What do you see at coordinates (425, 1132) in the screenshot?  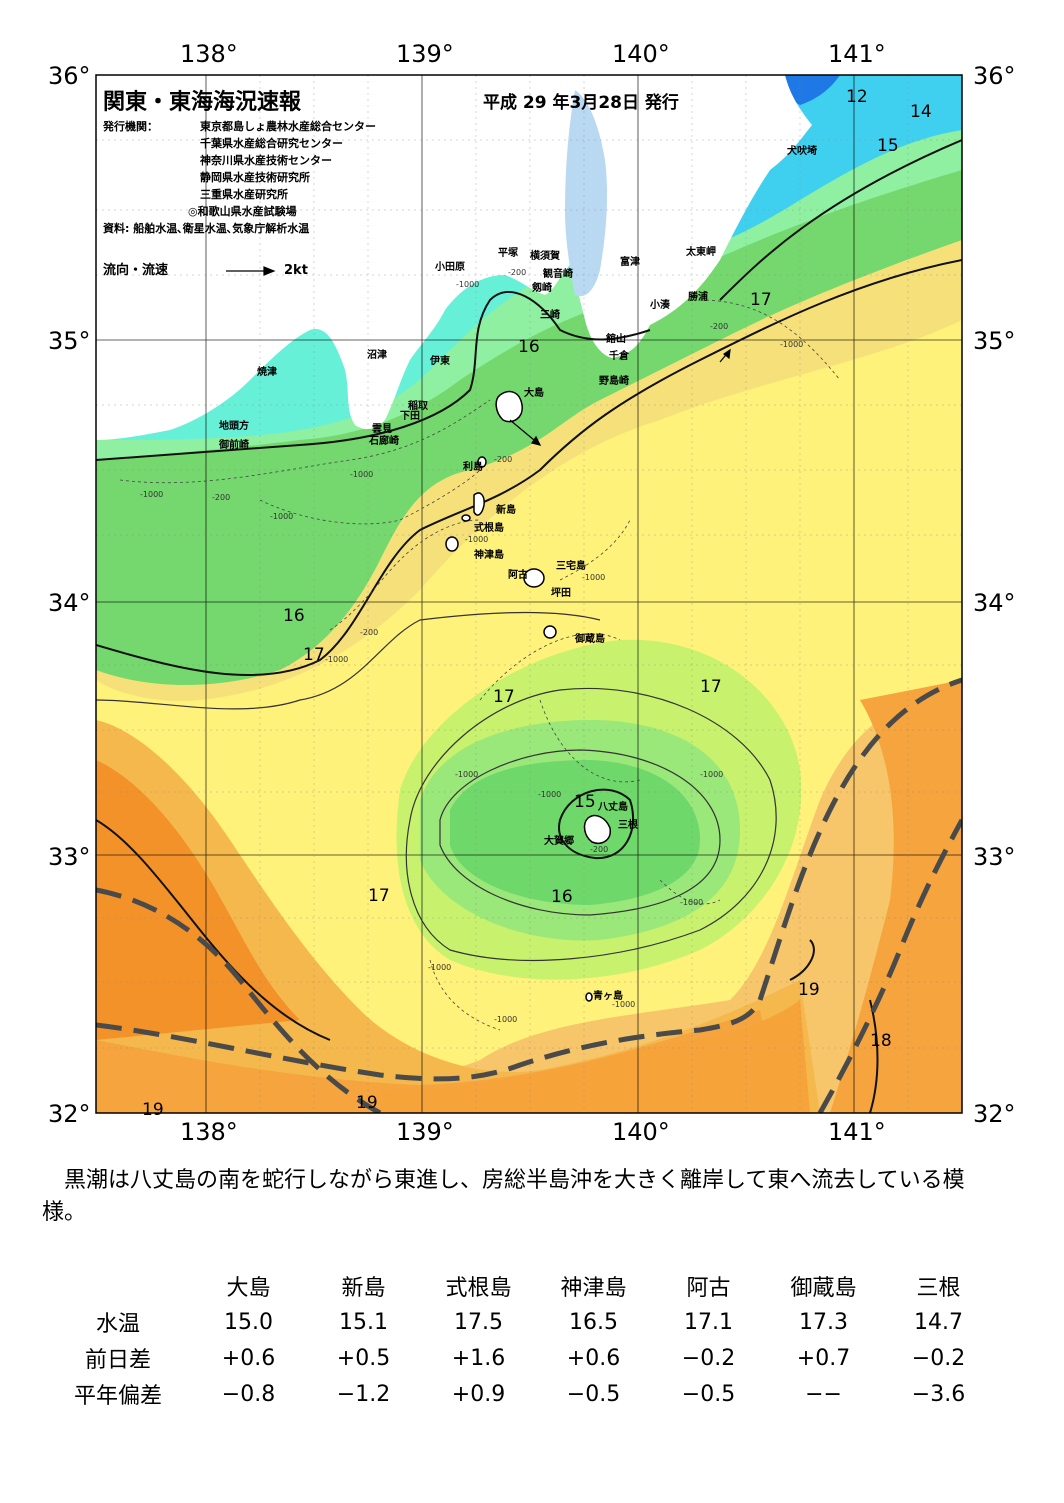 I see `lon-label-139-bottom: 139°` at bounding box center [425, 1132].